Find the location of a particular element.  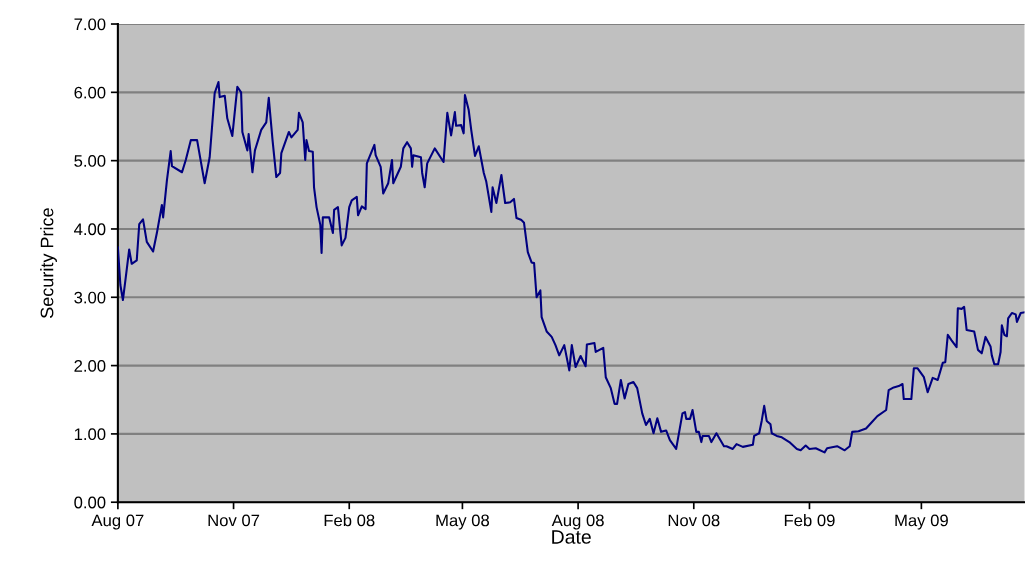

x-axis-title: Date is located at coordinates (571, 537).